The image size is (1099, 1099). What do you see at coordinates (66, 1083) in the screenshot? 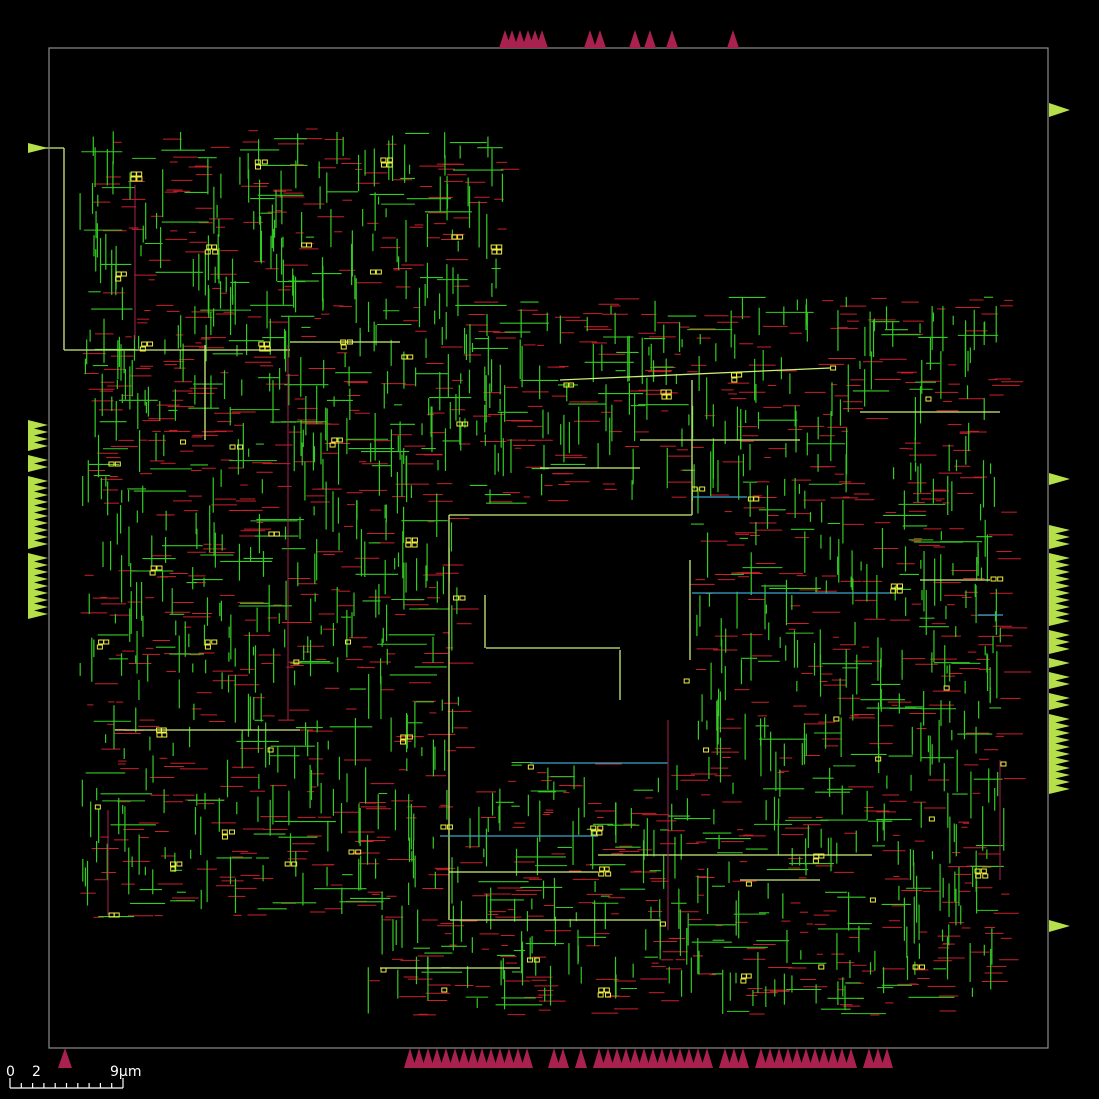
I see `scale-bar-ticks` at bounding box center [66, 1083].